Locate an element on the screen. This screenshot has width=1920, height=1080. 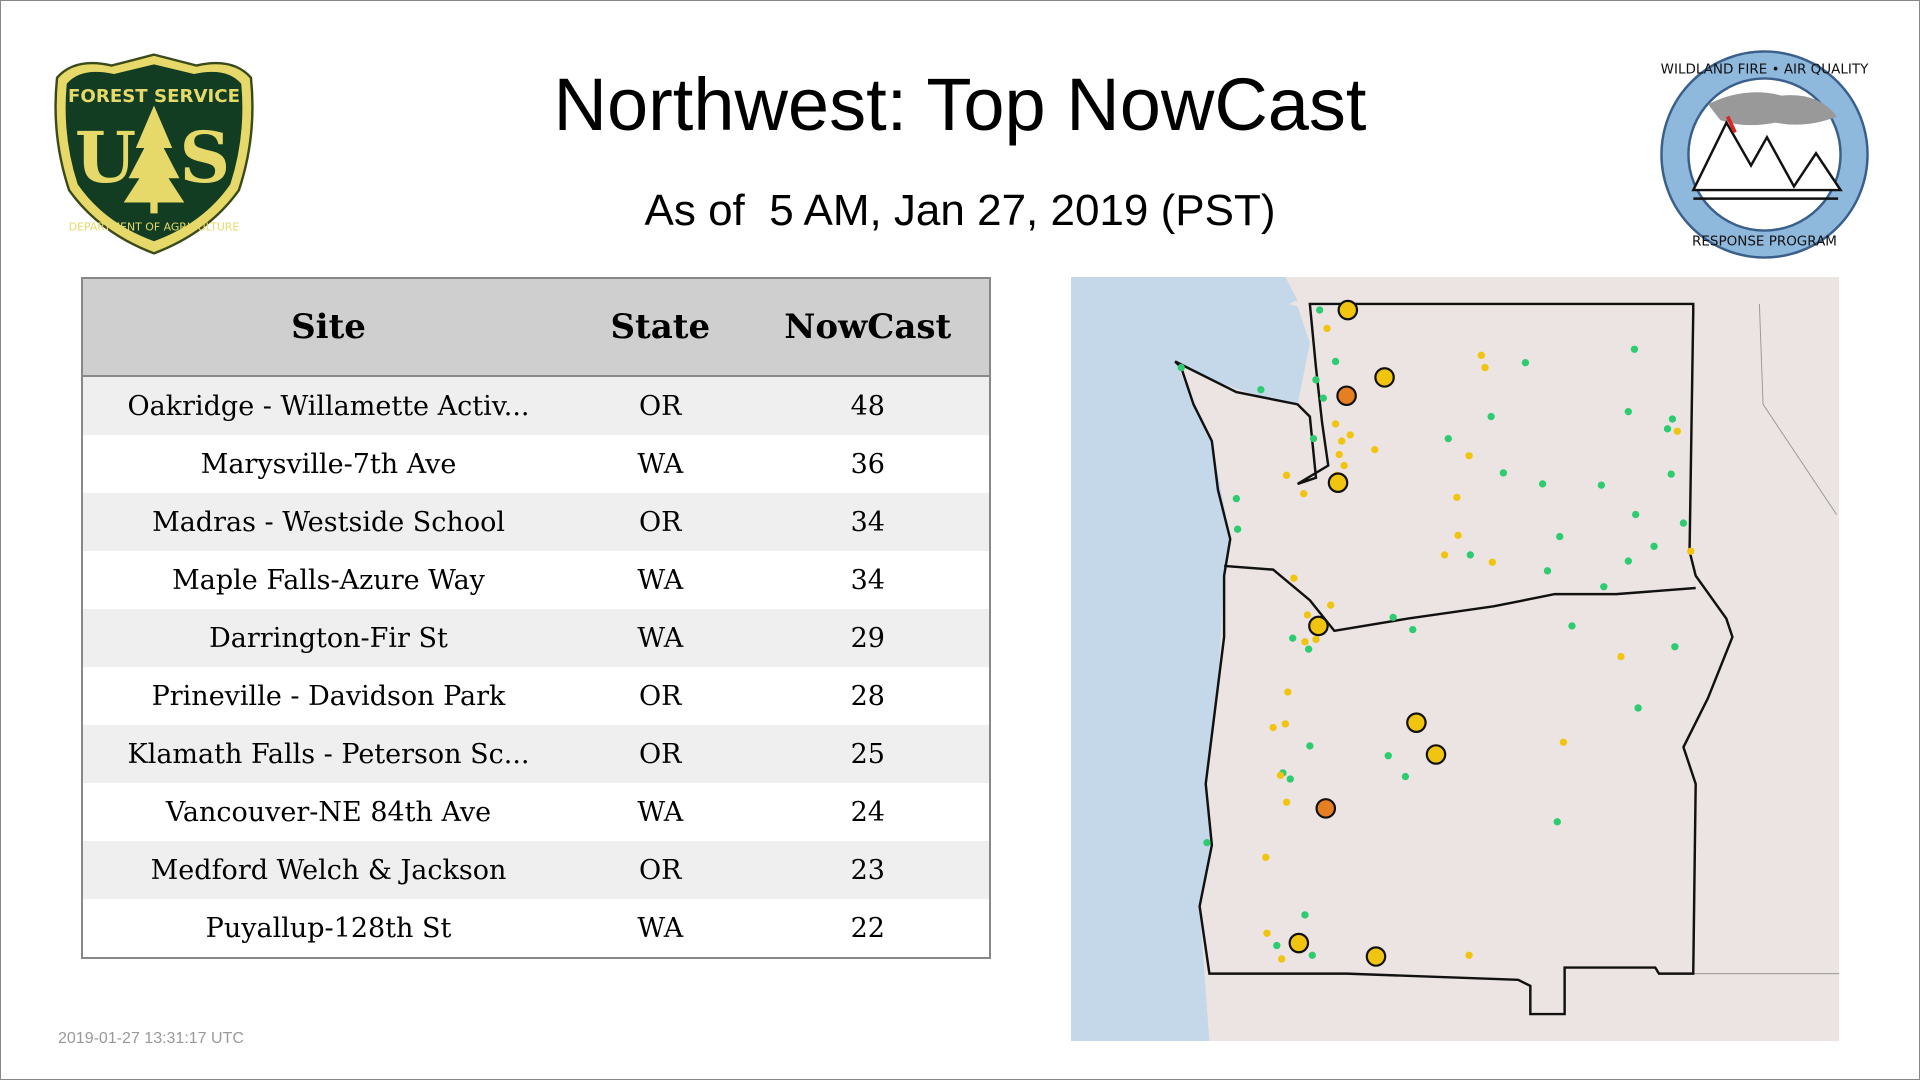
cell-nowcast: 25 is located at coordinates (868, 754).